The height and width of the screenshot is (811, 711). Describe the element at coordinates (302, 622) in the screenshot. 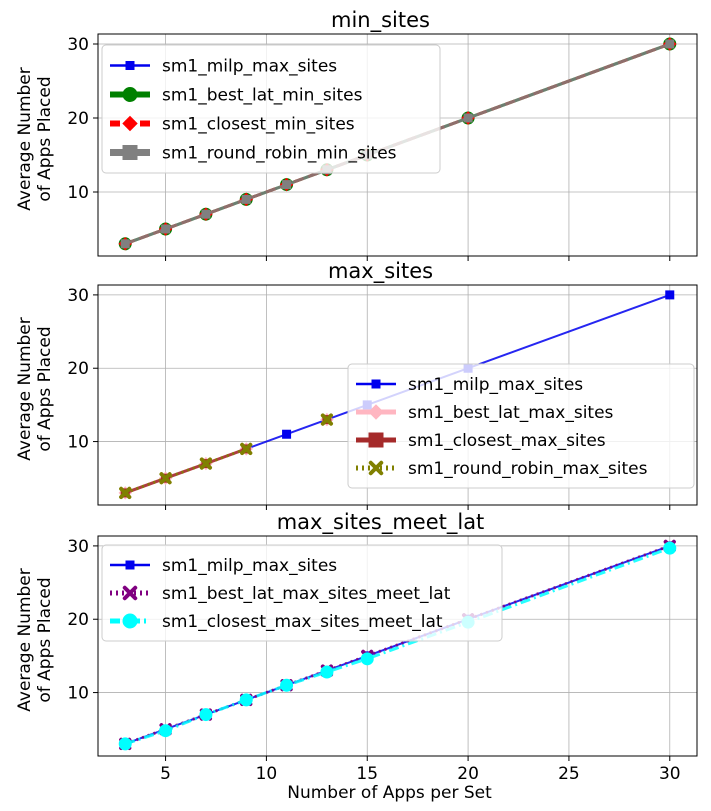

I see `legend-label: sm1_closest_max_sites_meet_lat` at that location.